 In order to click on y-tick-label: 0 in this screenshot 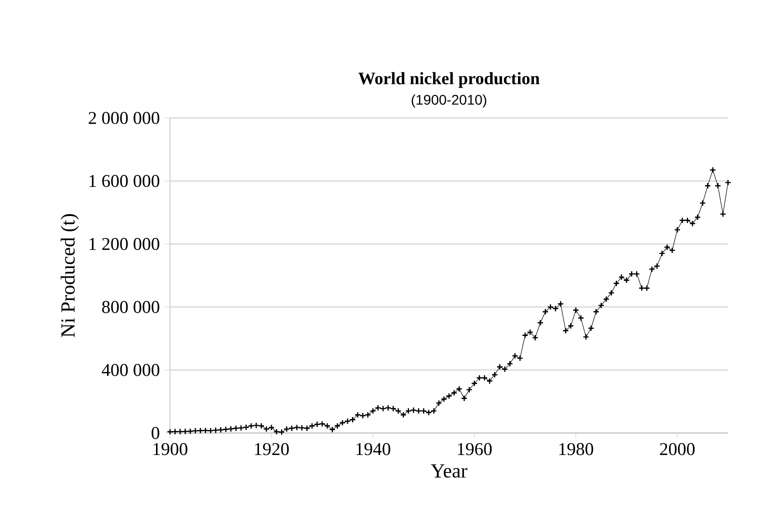, I will do `click(156, 433)`.